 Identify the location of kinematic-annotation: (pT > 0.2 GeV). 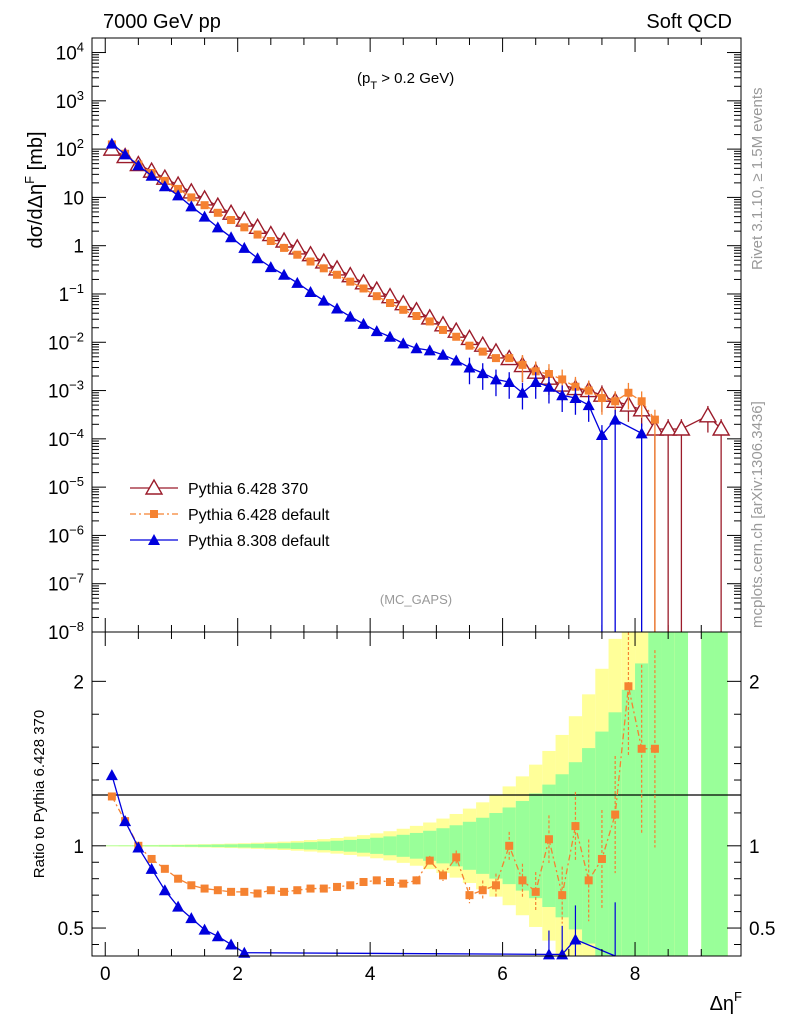
(405, 81).